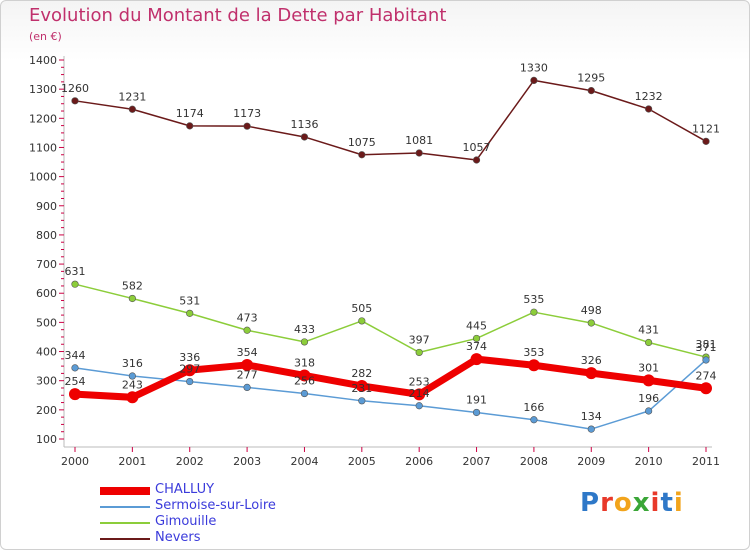 Image resolution: width=750 pixels, height=550 pixels. I want to click on data-label: 374, so click(476, 346).